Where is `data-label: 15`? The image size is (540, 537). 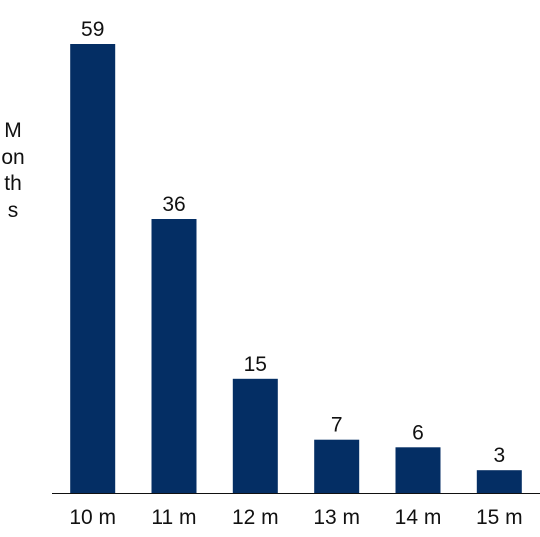 data-label: 15 is located at coordinates (255, 364).